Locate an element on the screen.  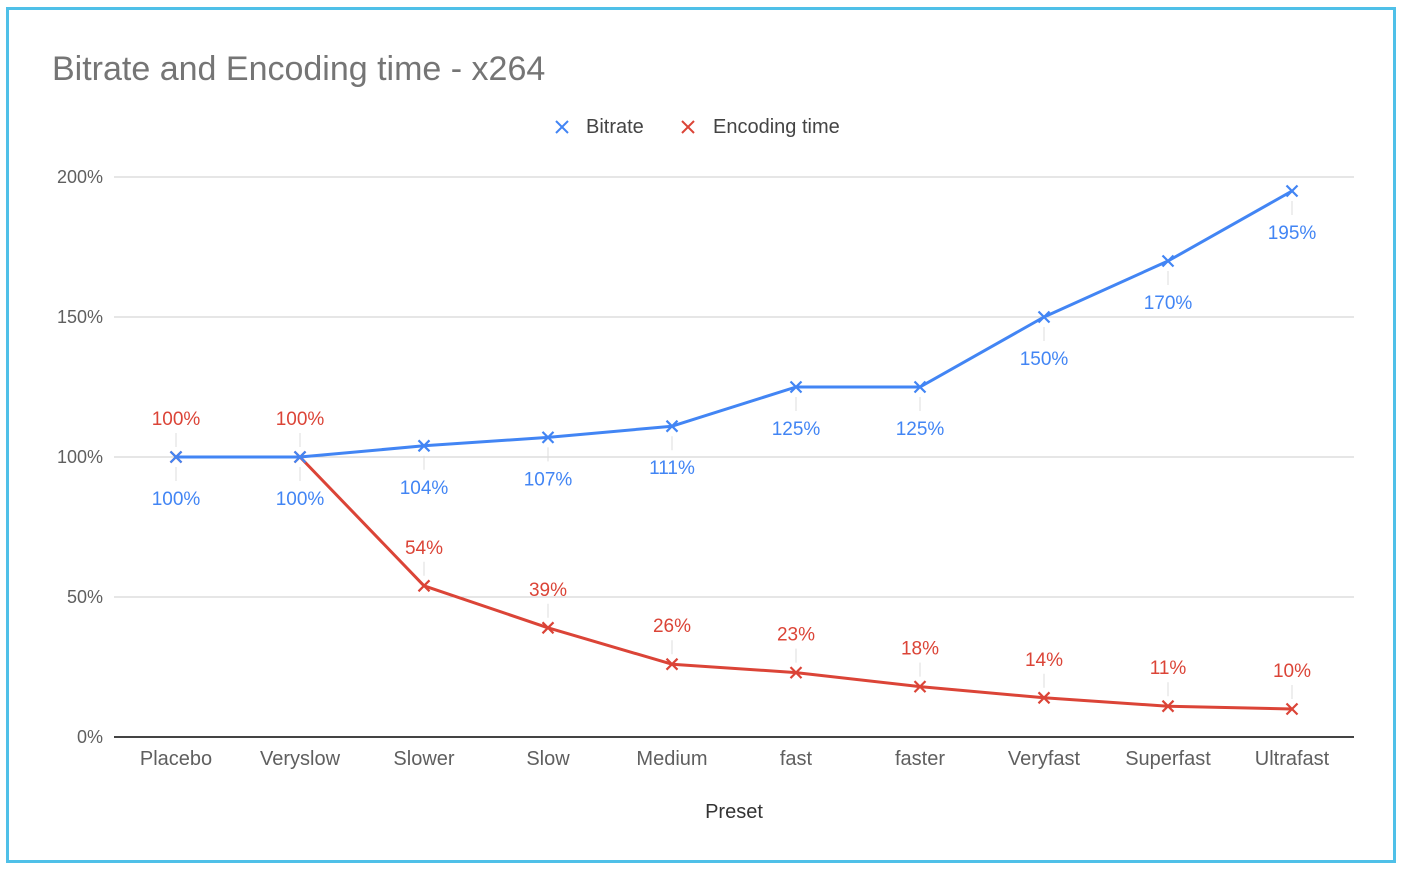
data-label-encoding-time: 11% is located at coordinates (1168, 668).